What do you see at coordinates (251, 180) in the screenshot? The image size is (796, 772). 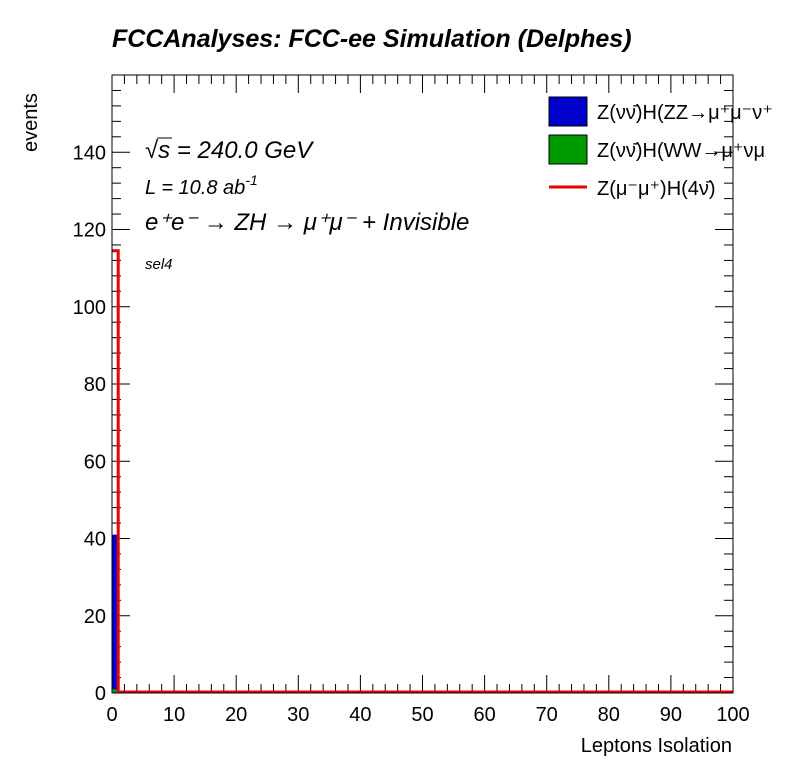 I see `lumi-exponent: -1` at bounding box center [251, 180].